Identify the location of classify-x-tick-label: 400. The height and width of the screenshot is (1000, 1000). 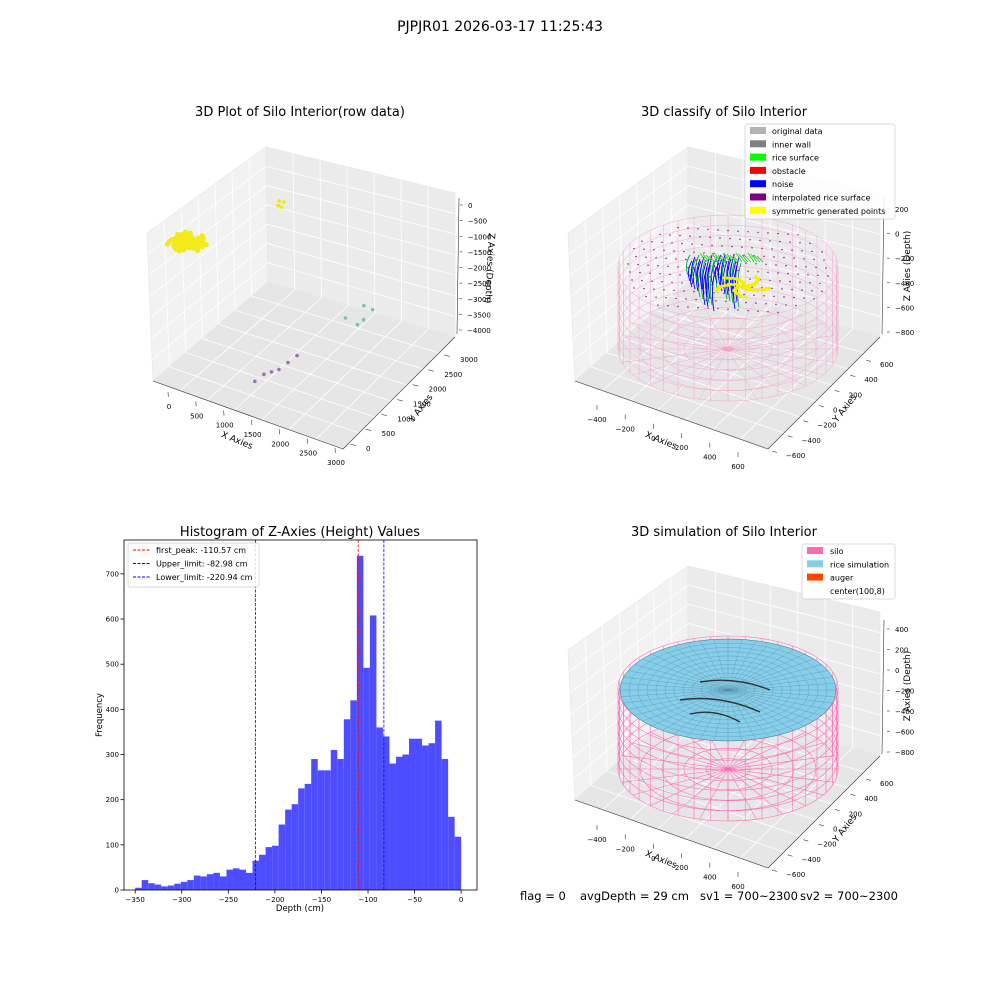
(709, 458).